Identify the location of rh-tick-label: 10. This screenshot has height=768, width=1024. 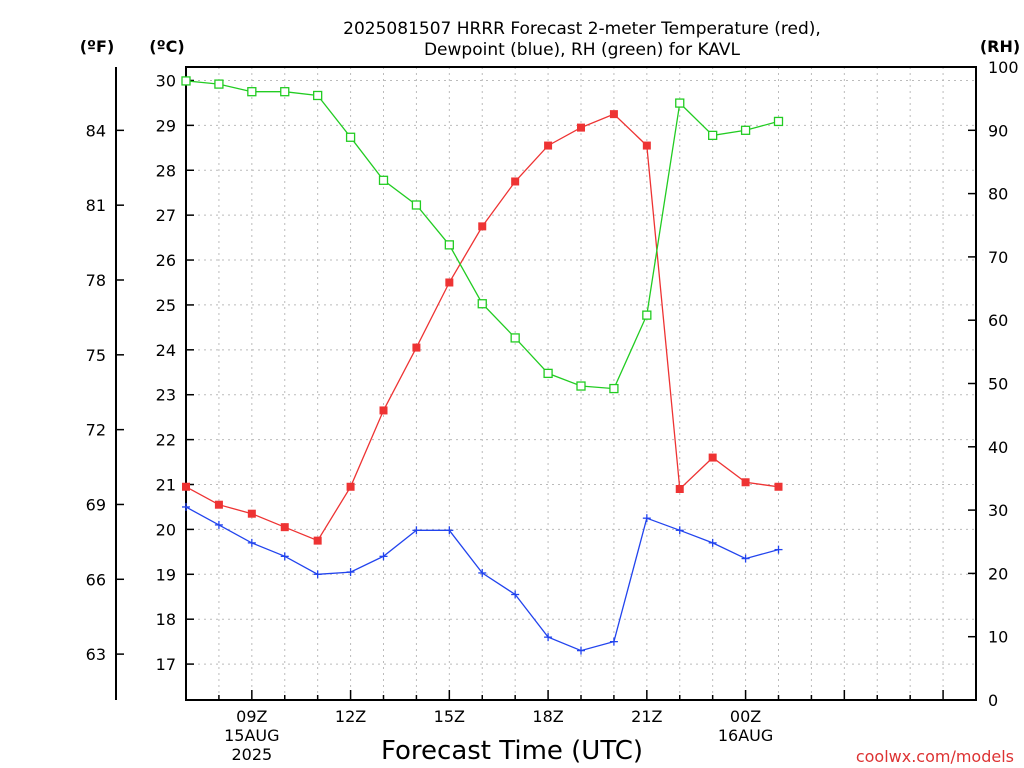
(998, 637).